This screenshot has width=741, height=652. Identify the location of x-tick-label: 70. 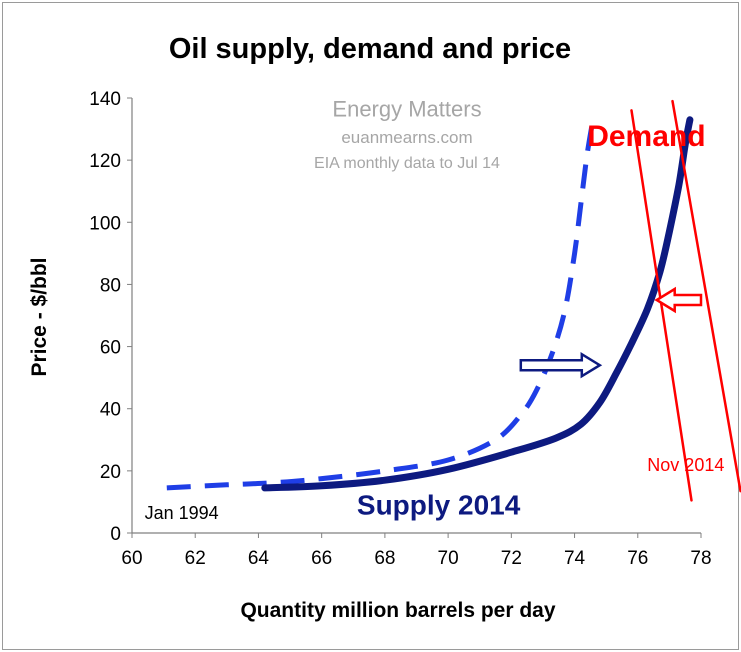
(448, 558).